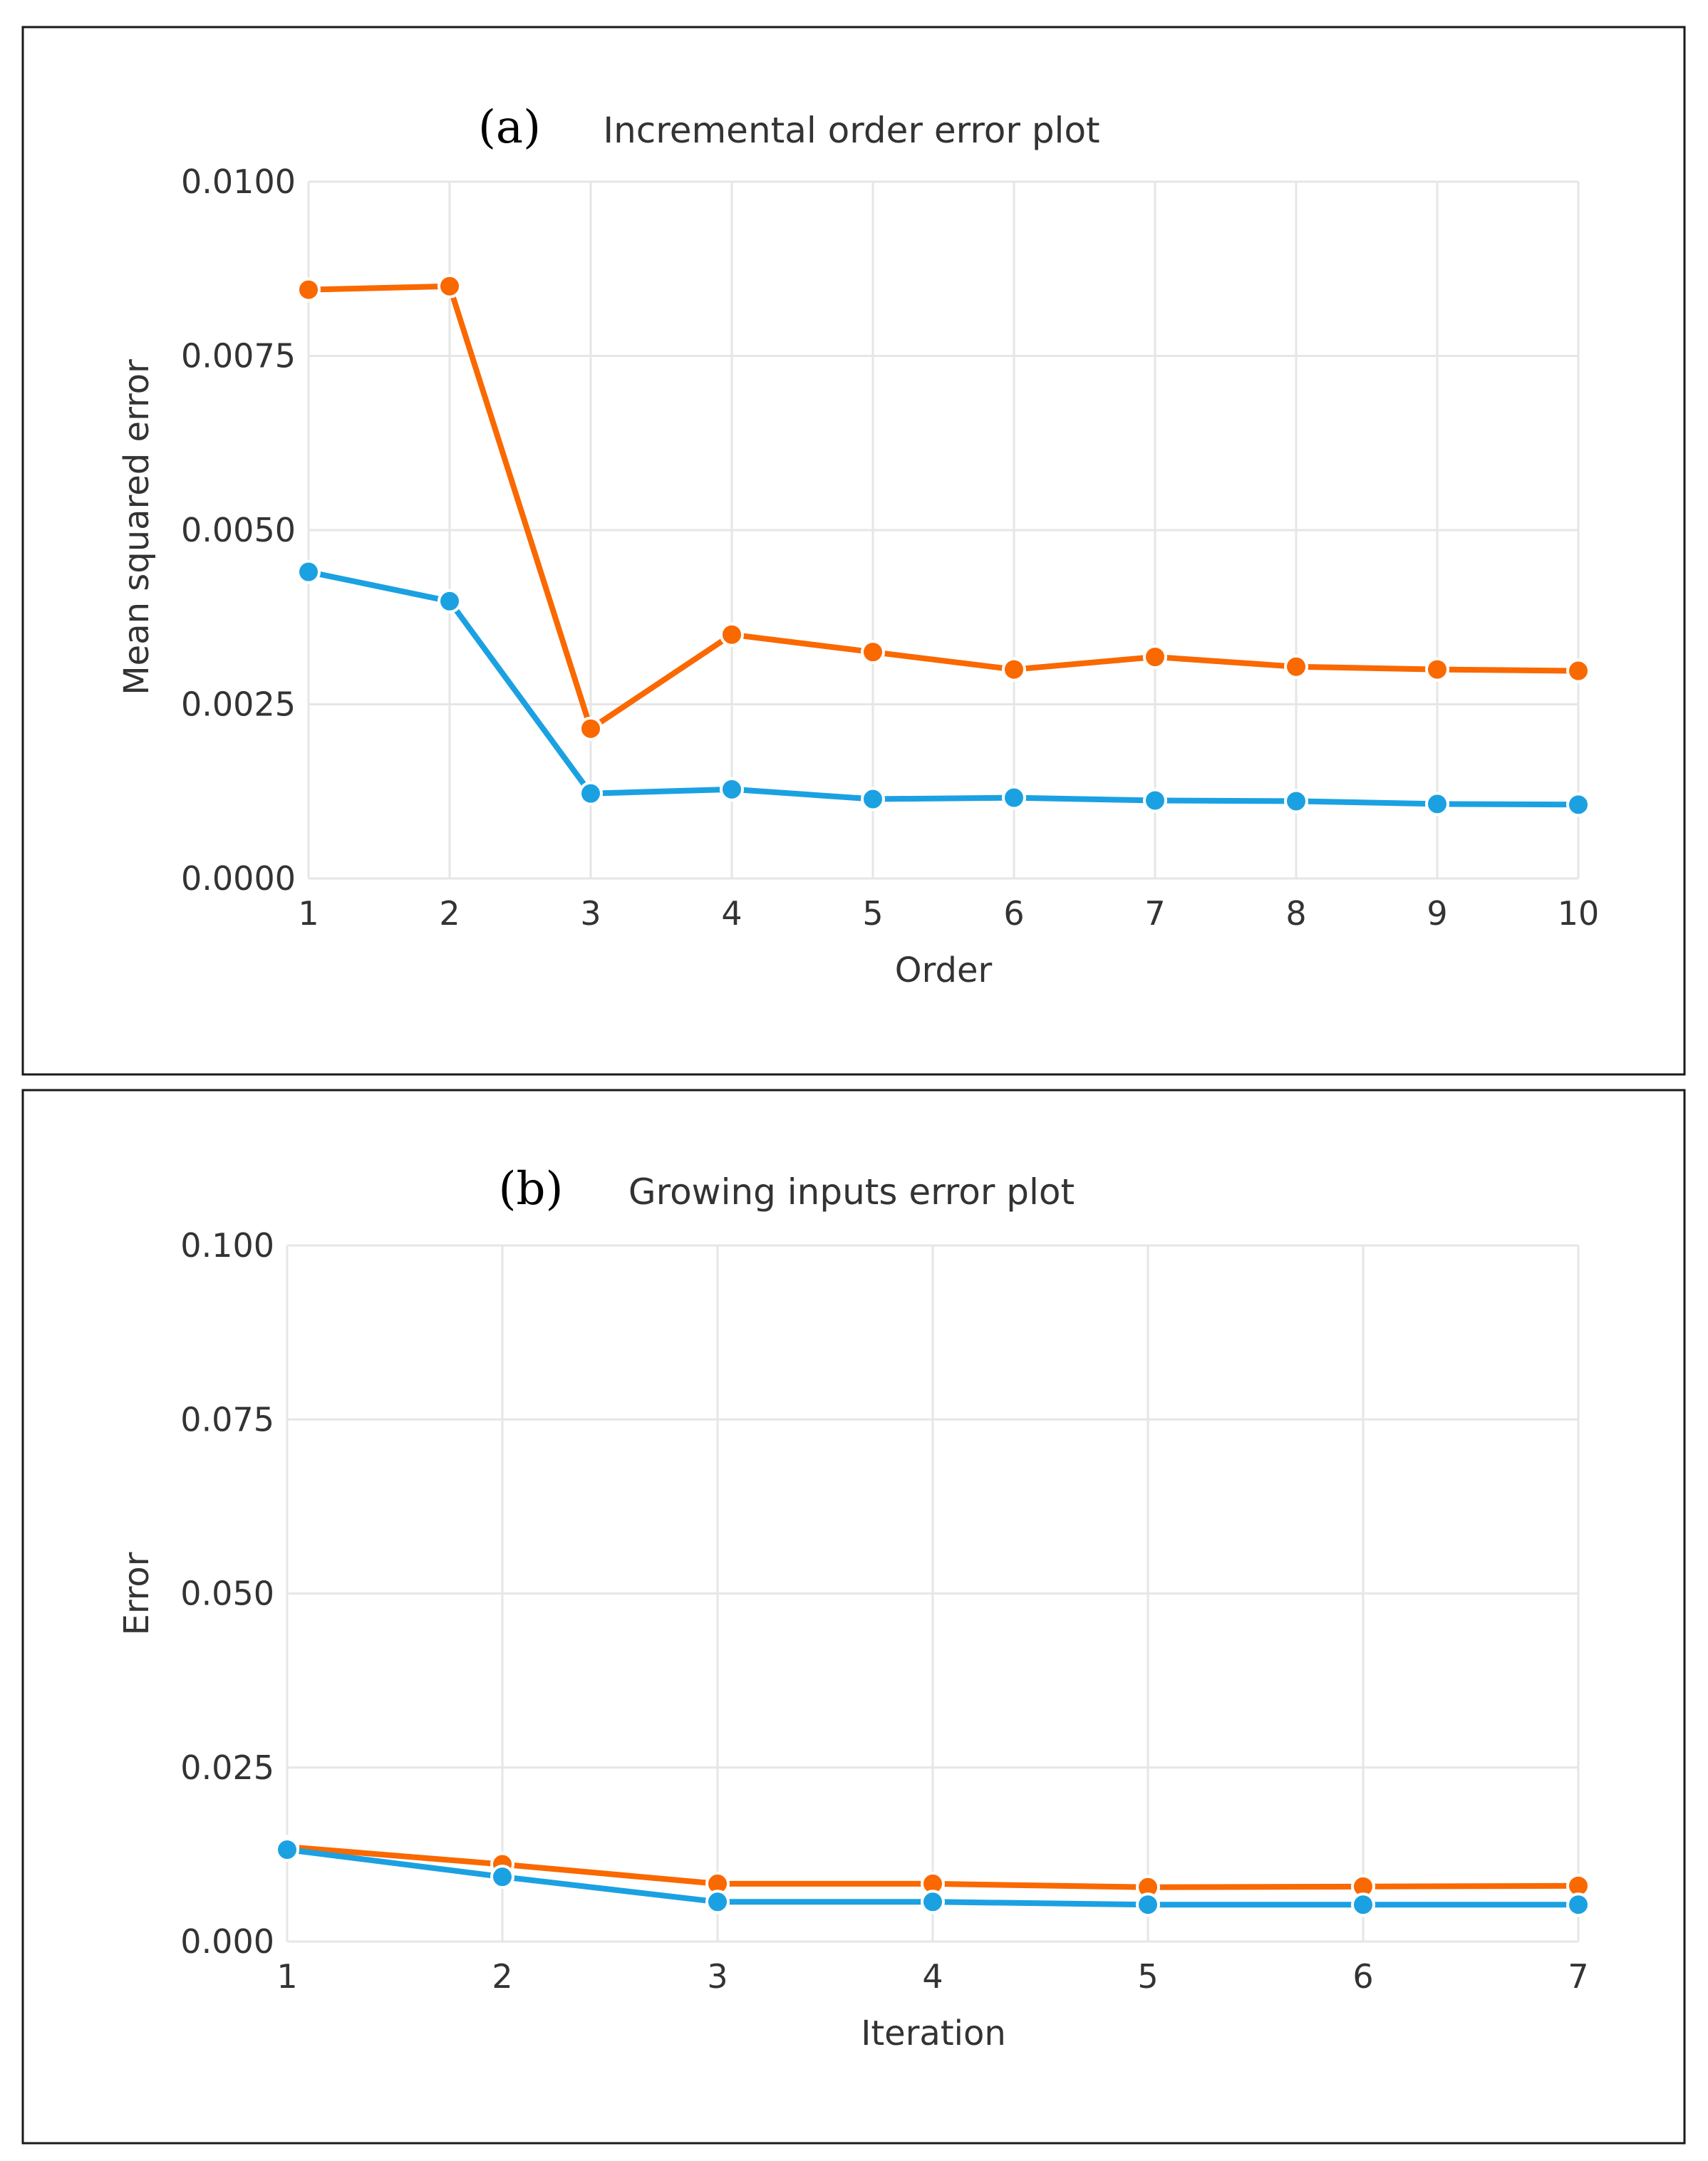  Describe the element at coordinates (239, 181) in the screenshot. I see `panel-a-y-tick-label: 0.0100` at that location.